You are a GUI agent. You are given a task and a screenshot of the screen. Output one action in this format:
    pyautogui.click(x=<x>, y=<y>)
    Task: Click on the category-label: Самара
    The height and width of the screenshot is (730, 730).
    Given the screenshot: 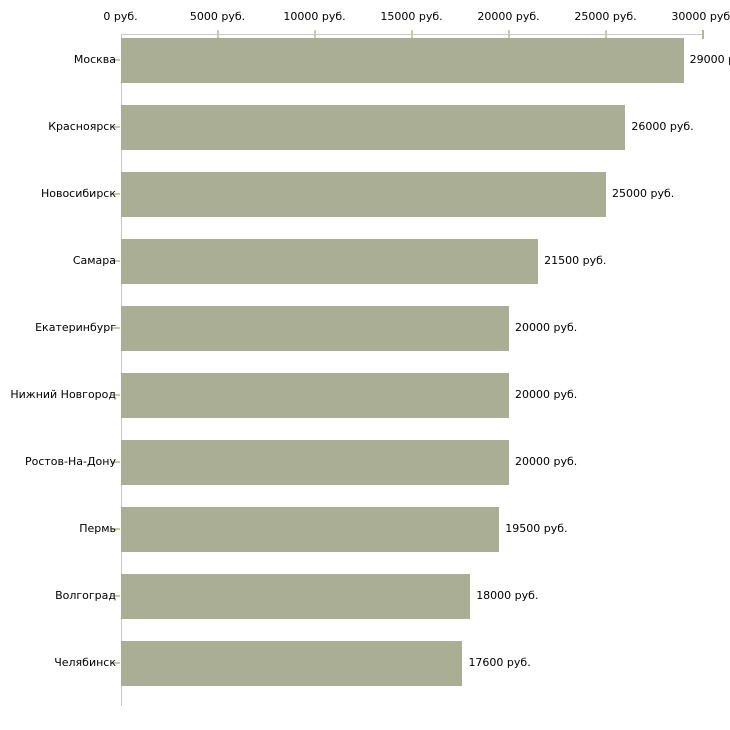 What is the action you would take?
    pyautogui.click(x=94, y=260)
    